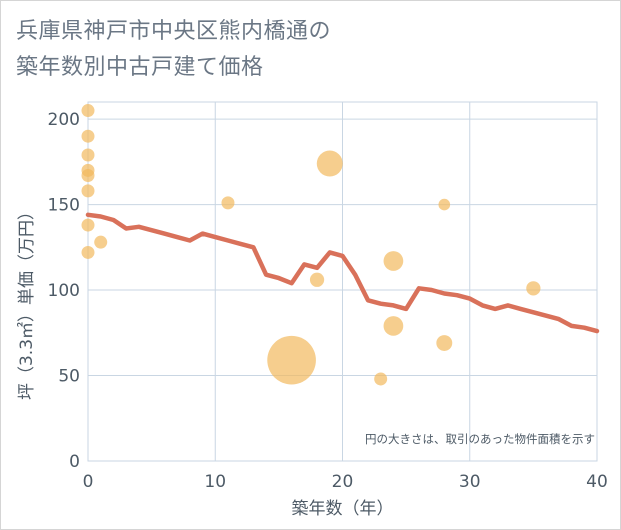  What do you see at coordinates (140, 67) in the screenshot?
I see `chart-title-line2: 築年数別中古戸建て価格` at bounding box center [140, 67].